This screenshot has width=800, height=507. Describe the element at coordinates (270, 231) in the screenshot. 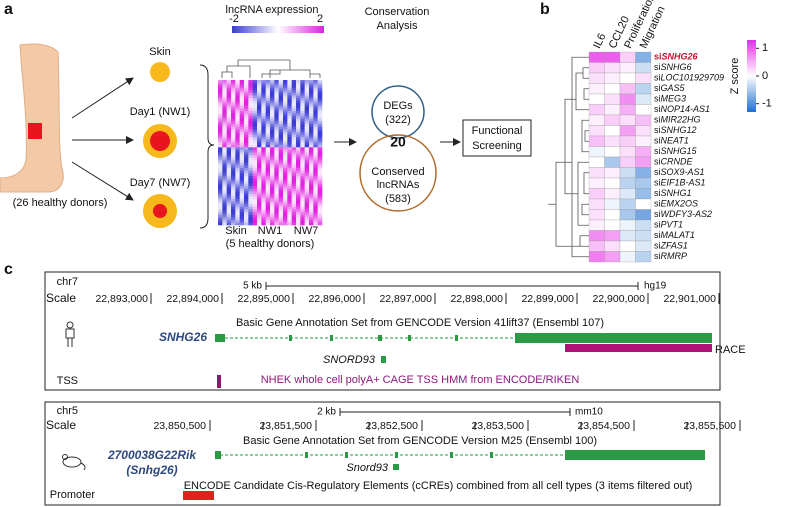

I see `column-label: NW1` at that location.